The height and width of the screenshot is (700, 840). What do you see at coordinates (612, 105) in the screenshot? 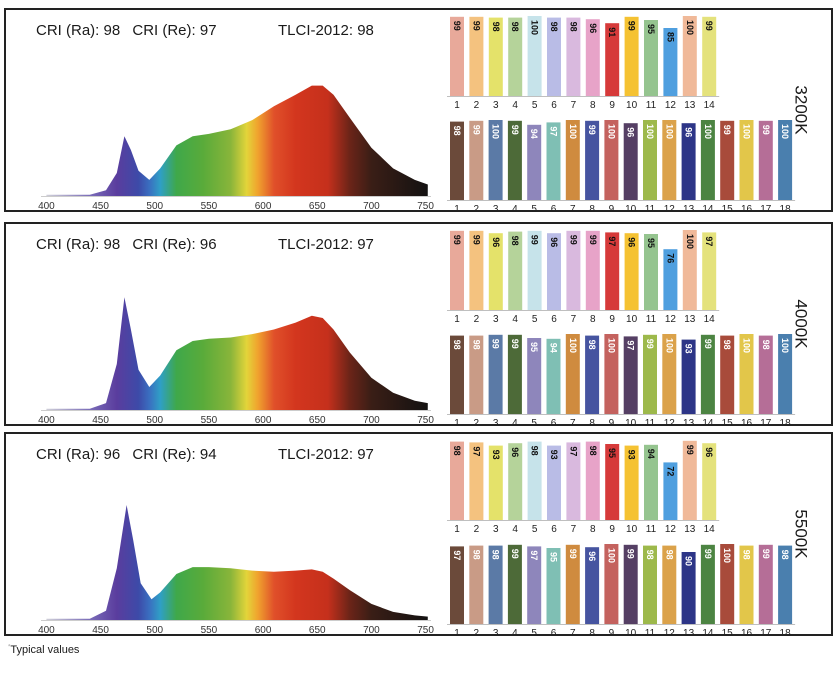
I see `bar-category-label: 9` at bounding box center [612, 105].